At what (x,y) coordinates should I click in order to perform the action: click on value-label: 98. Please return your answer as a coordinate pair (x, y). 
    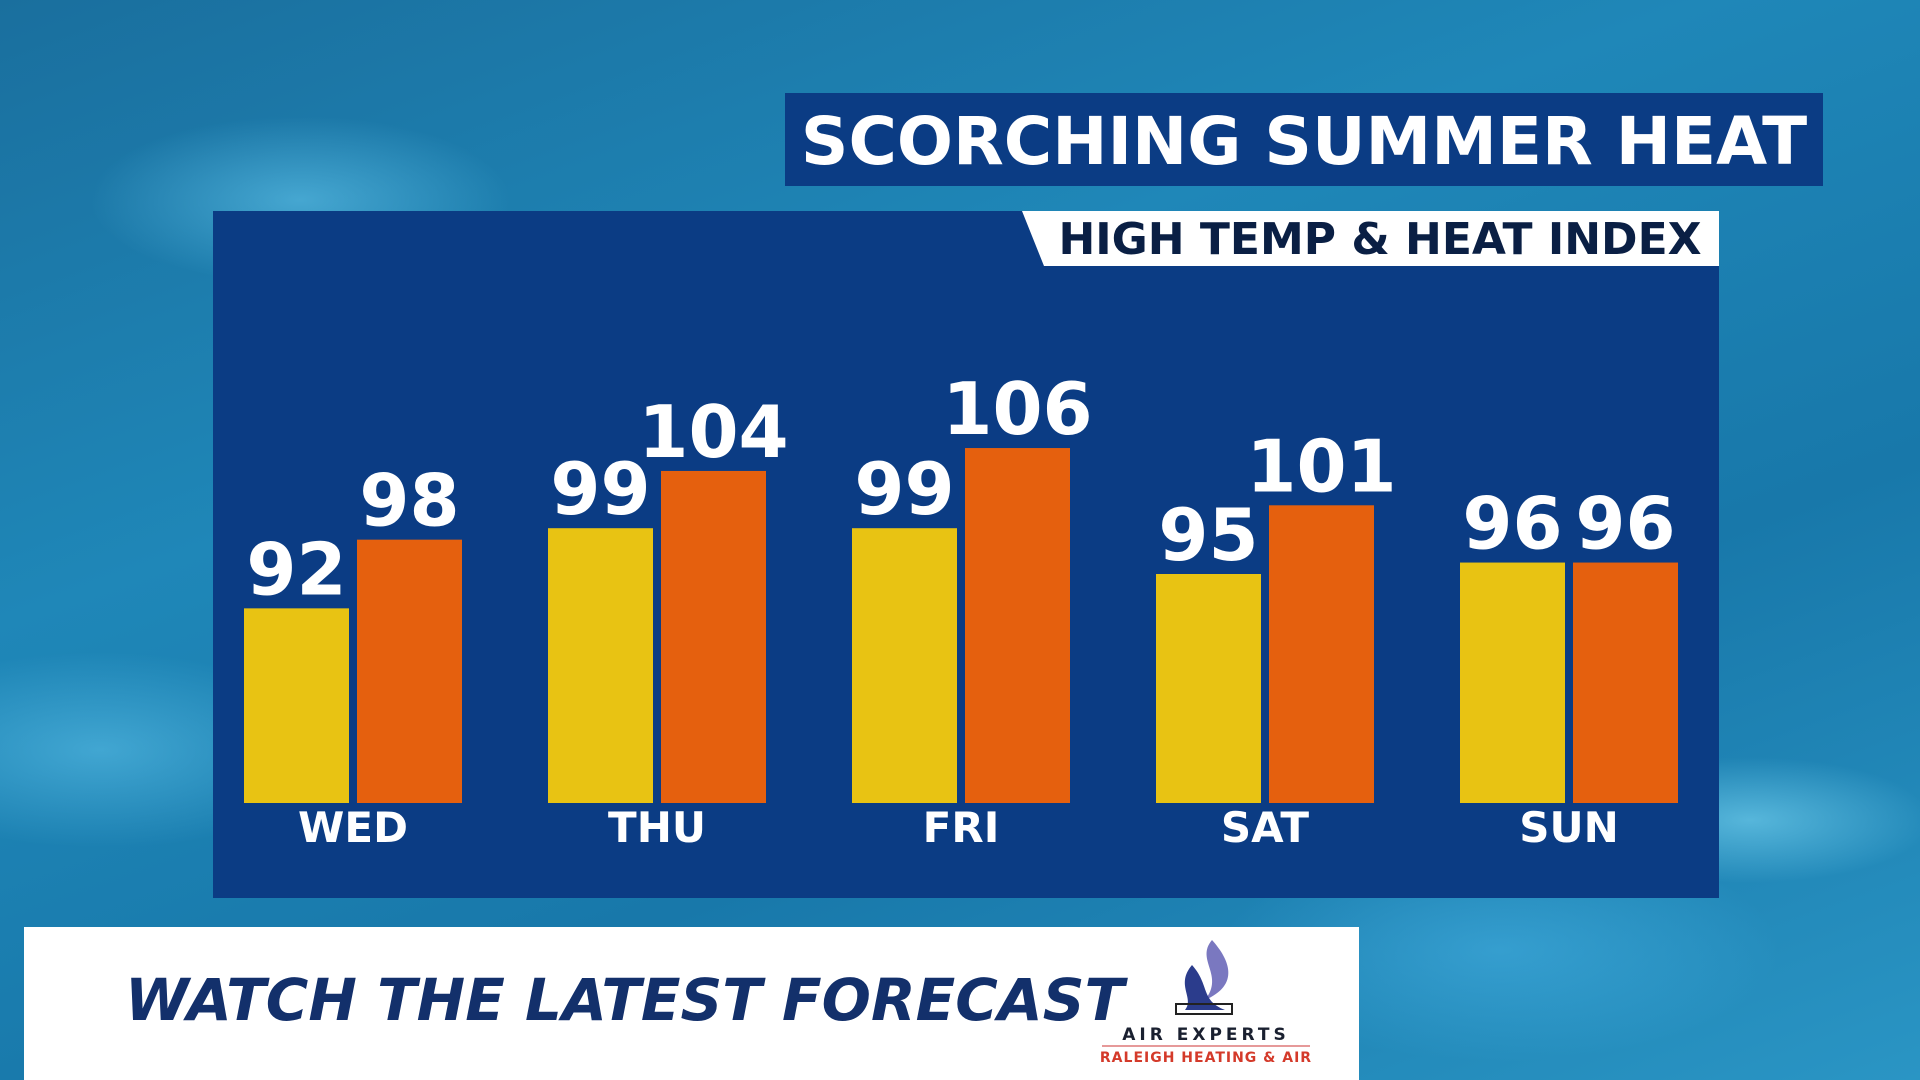
    Looking at the image, I should click on (409, 501).